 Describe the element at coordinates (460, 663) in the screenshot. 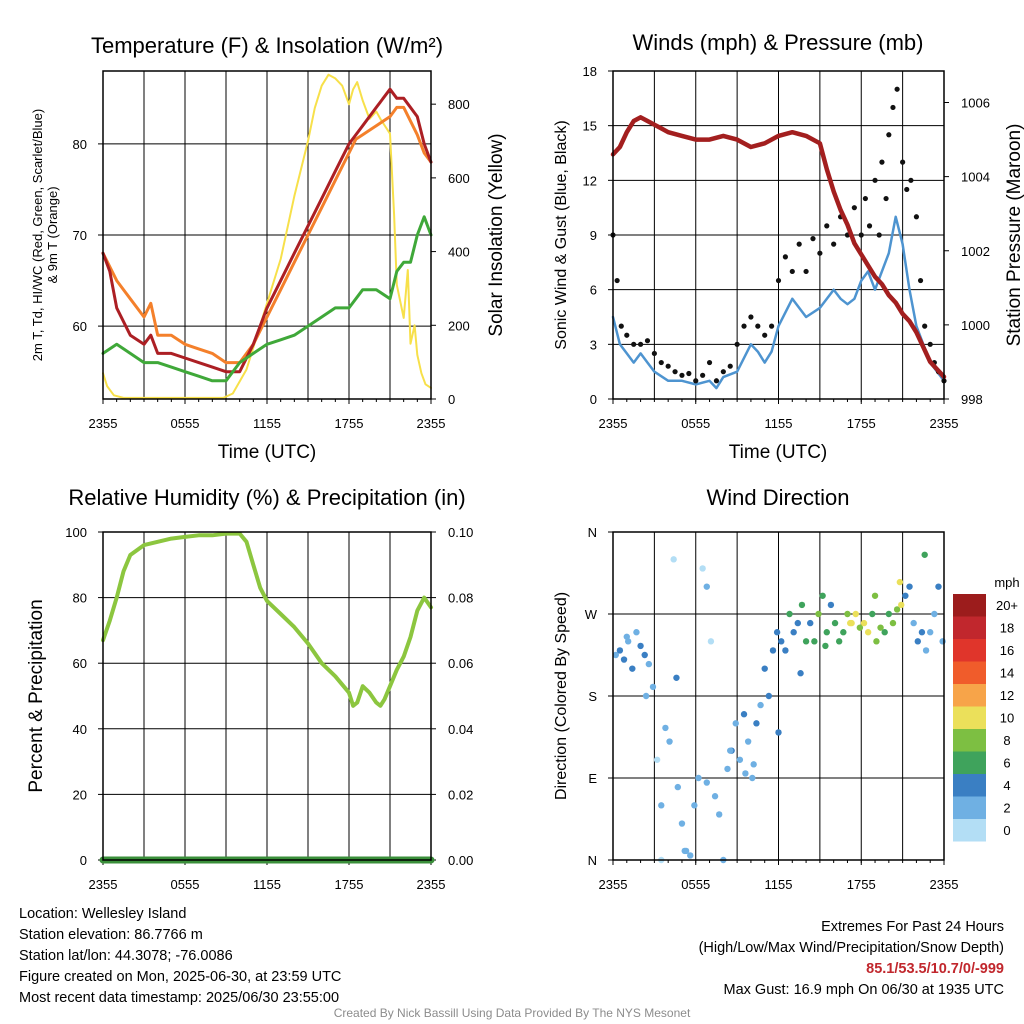

I see `y-right-tick-label: 0.06` at that location.